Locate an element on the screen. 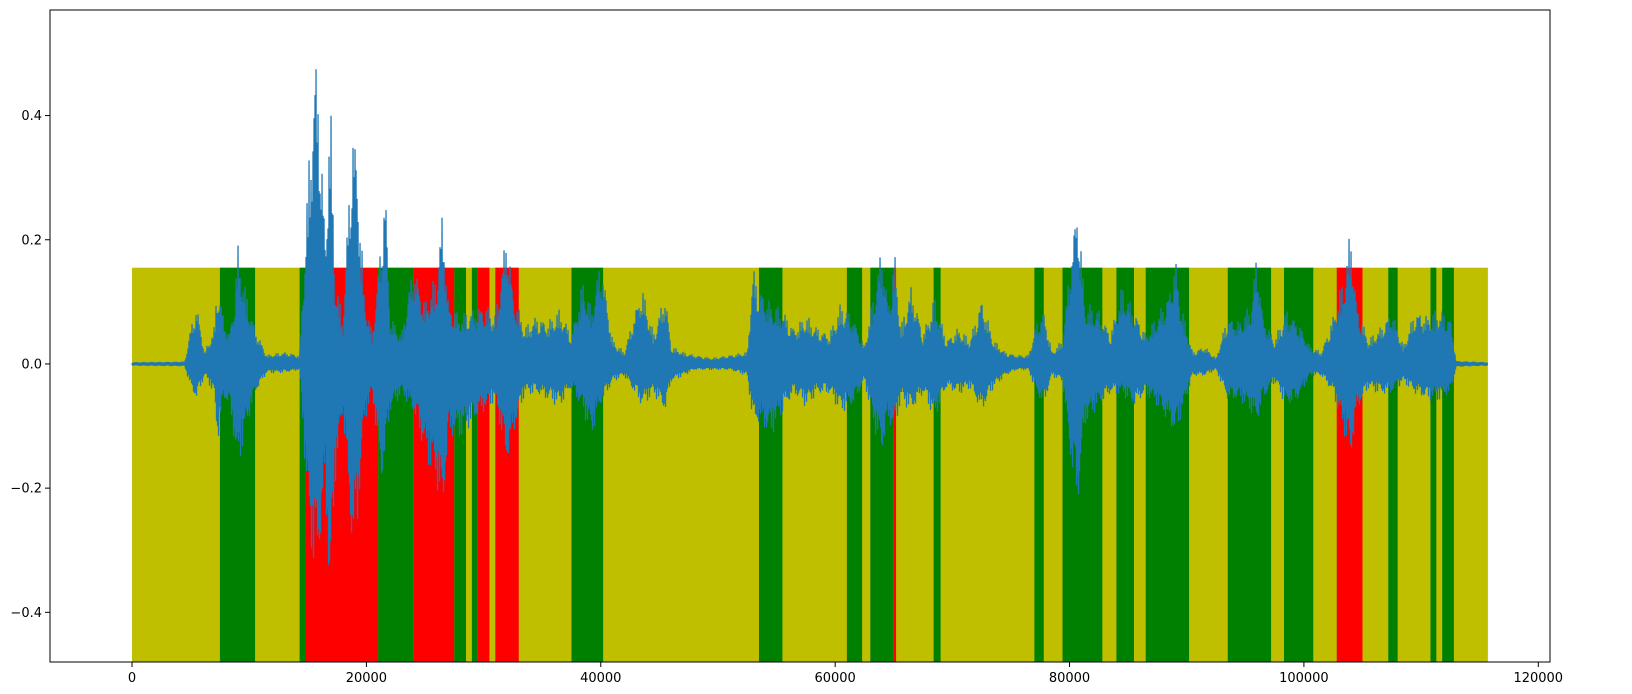 Image resolution: width=1632 pixels, height=694 pixels. x-tick-label: 80000 is located at coordinates (1069, 678).